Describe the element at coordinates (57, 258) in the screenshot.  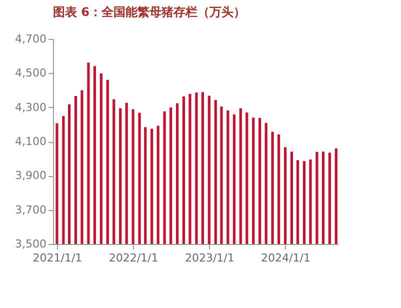
I see `x-tick-label: 2021/1/1` at that location.